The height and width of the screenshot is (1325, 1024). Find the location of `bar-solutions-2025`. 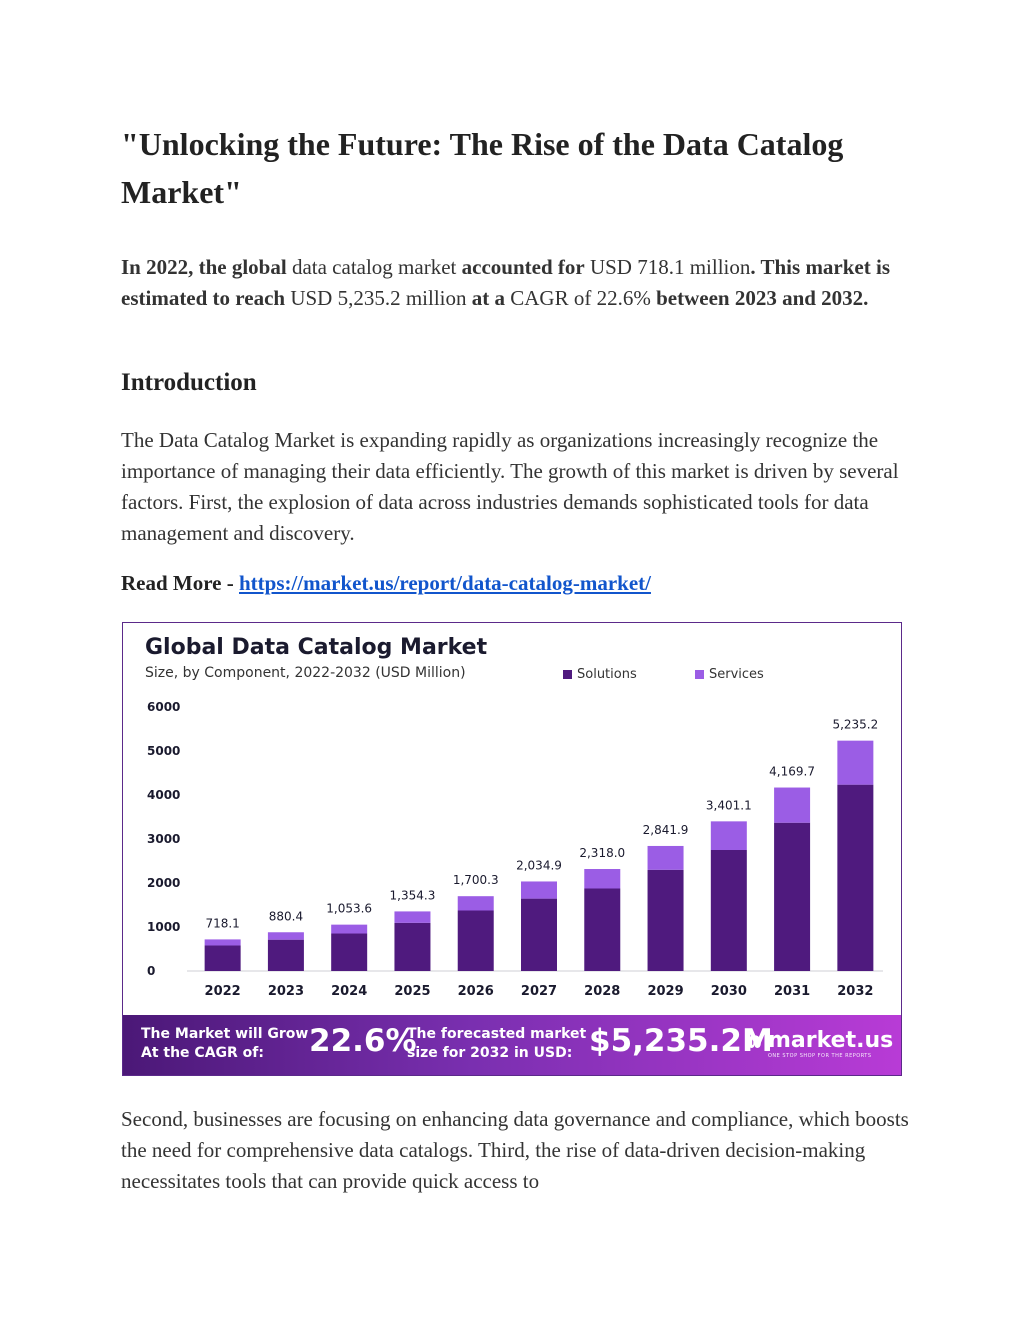

bar-solutions-2025 is located at coordinates (412, 946).